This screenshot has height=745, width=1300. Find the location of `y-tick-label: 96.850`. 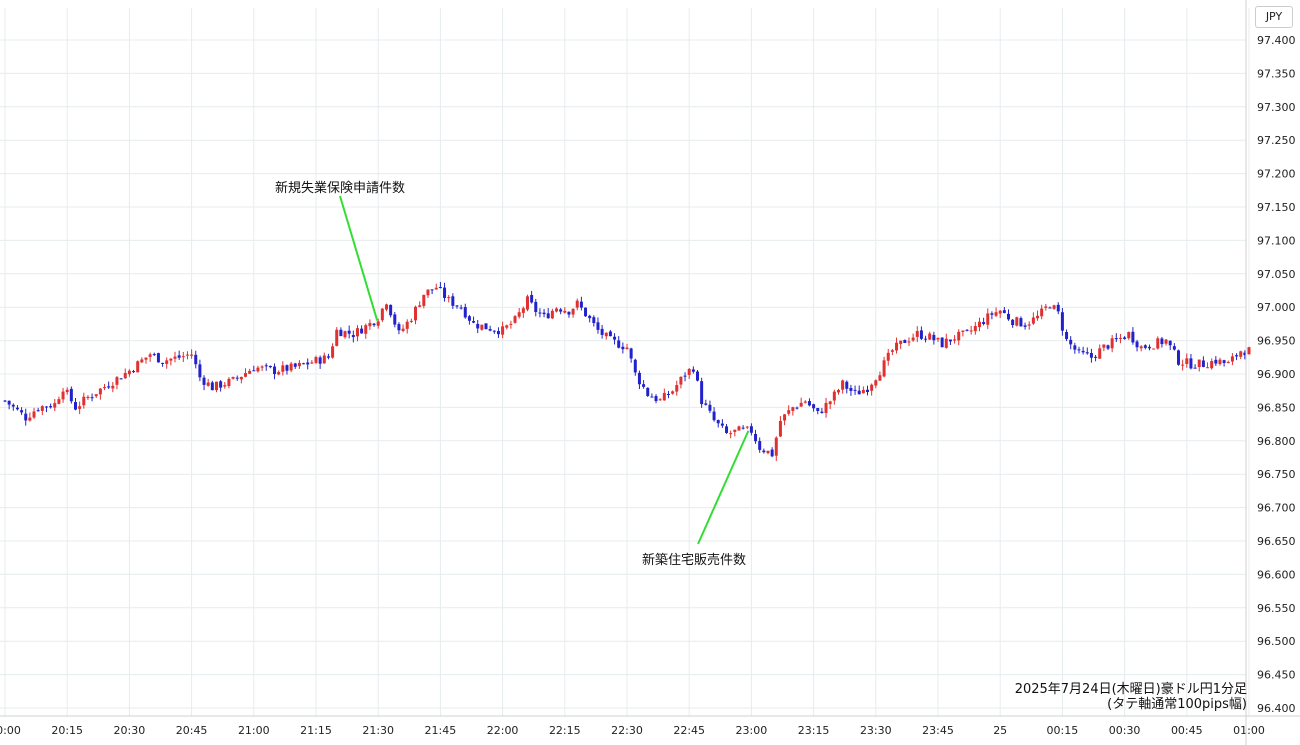

y-tick-label: 96.850 is located at coordinates (1276, 407).